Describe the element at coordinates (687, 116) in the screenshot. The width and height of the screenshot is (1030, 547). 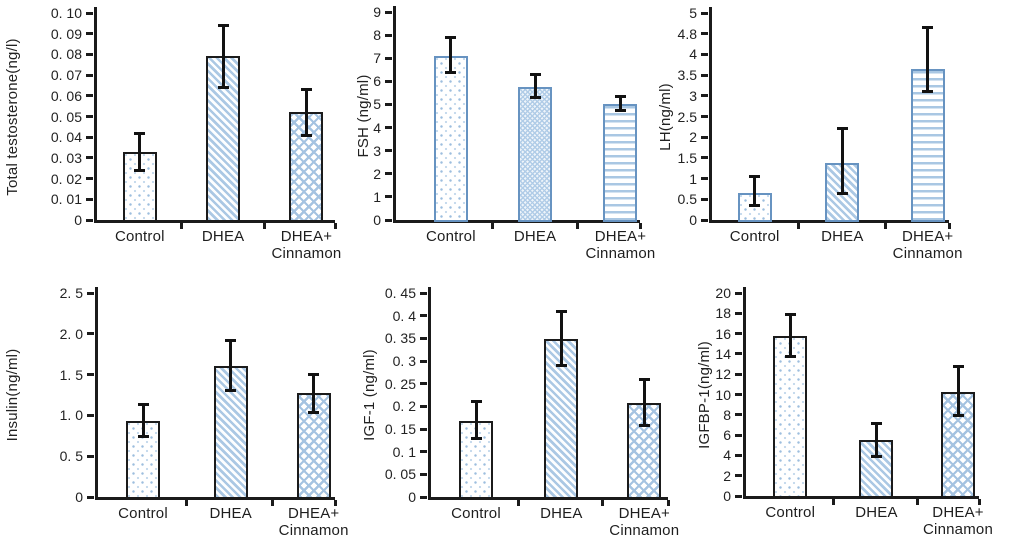
I see `y-tick-label: 2.5` at that location.